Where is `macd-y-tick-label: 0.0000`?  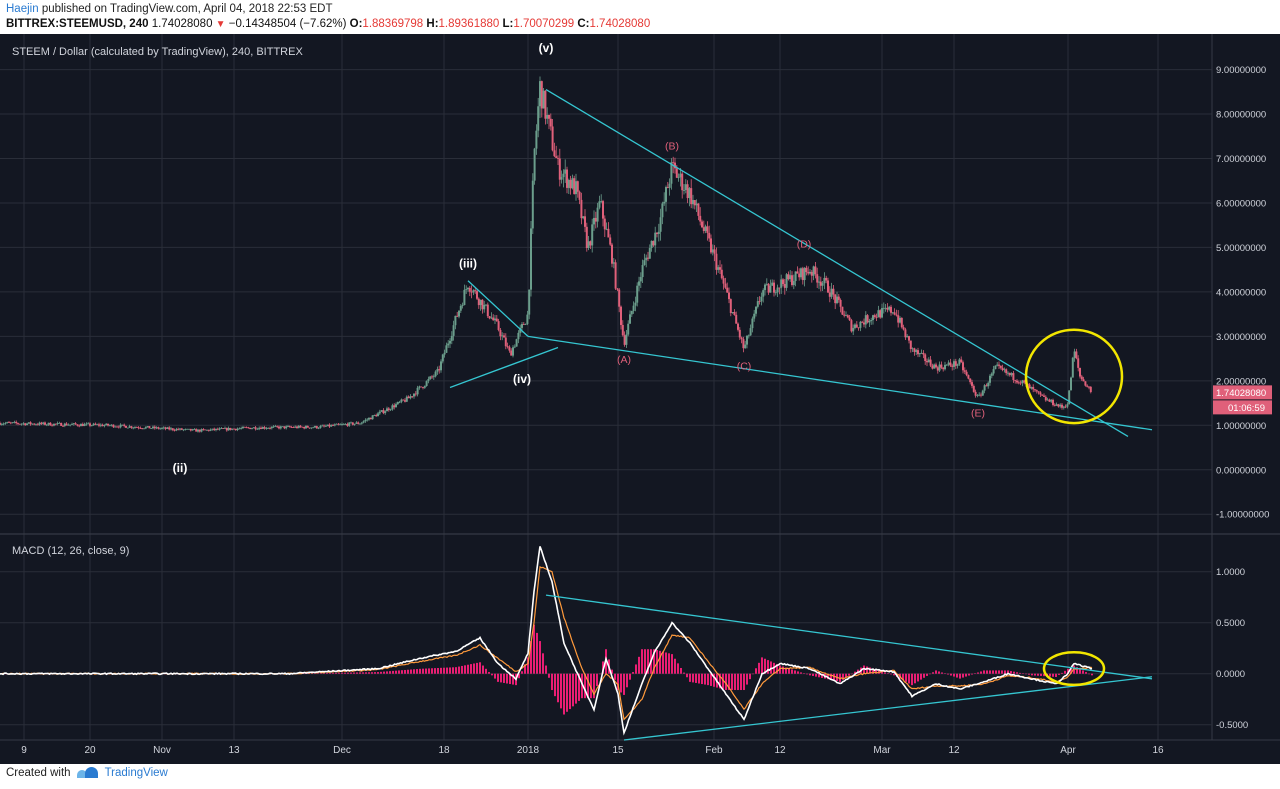
macd-y-tick-label: 0.0000 is located at coordinates (1230, 674).